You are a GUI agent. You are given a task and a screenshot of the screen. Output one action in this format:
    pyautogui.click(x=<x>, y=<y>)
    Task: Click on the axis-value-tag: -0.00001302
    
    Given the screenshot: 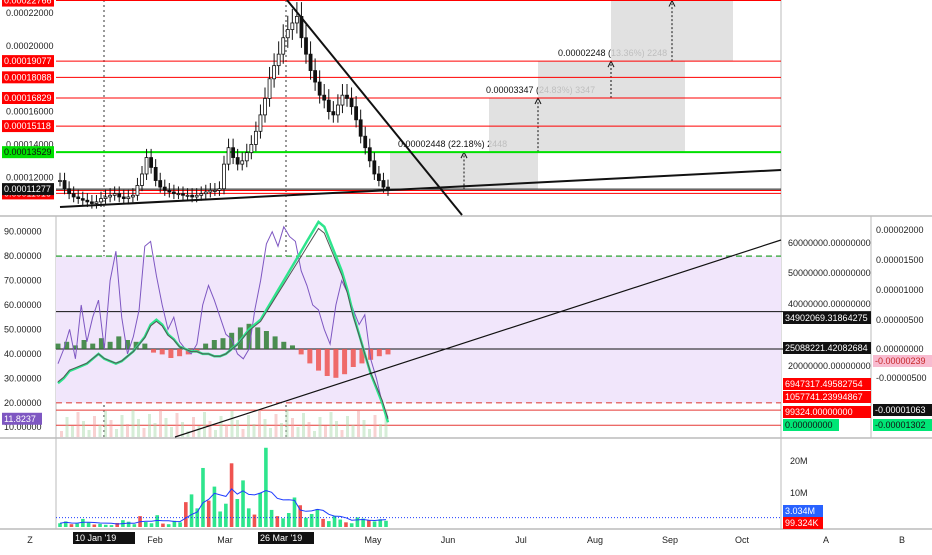 What is the action you would take?
    pyautogui.click(x=900, y=425)
    